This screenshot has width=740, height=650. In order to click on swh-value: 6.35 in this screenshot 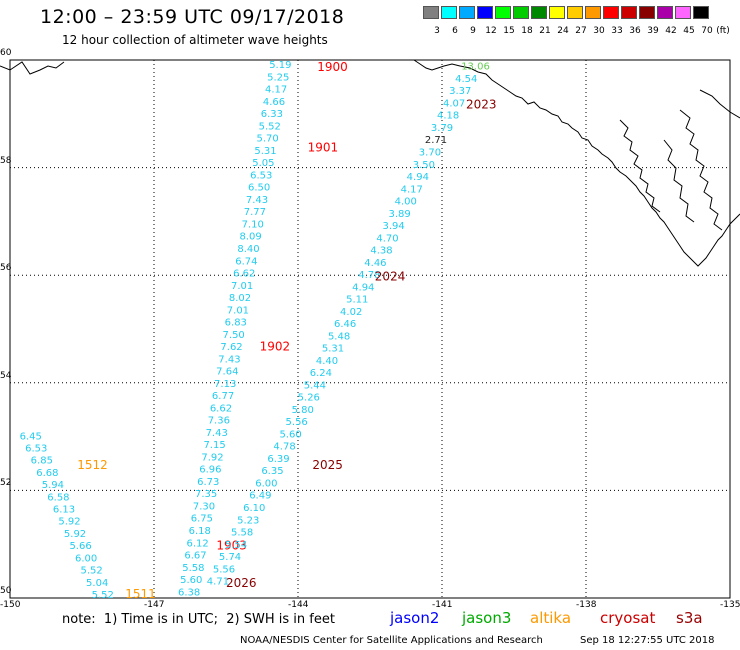, I will do `click(272, 471)`.